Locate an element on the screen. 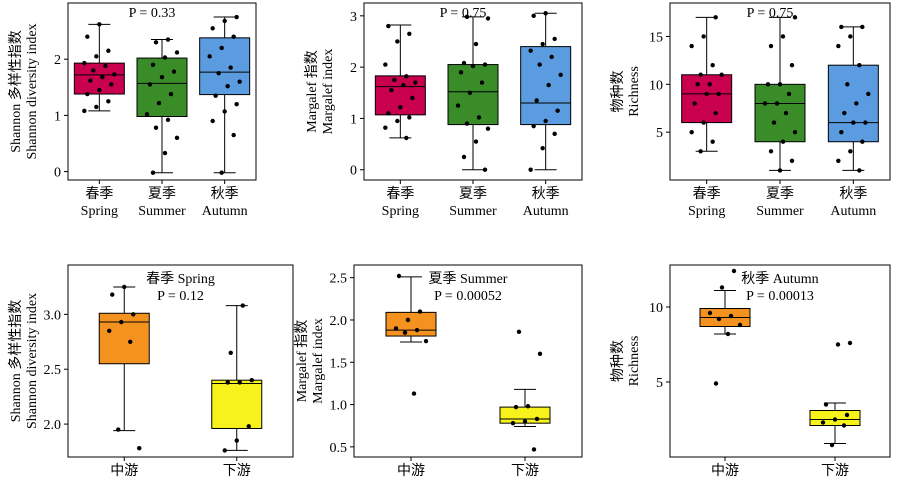  x-tick-label-zh: 春季 is located at coordinates (707, 194).